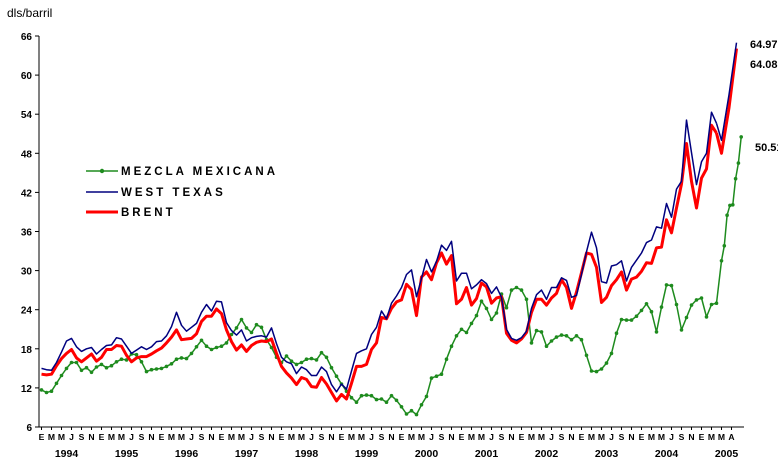 Image resolution: width=778 pixels, height=461 pixels. I want to click on x-year-label: 1994, so click(67, 454).